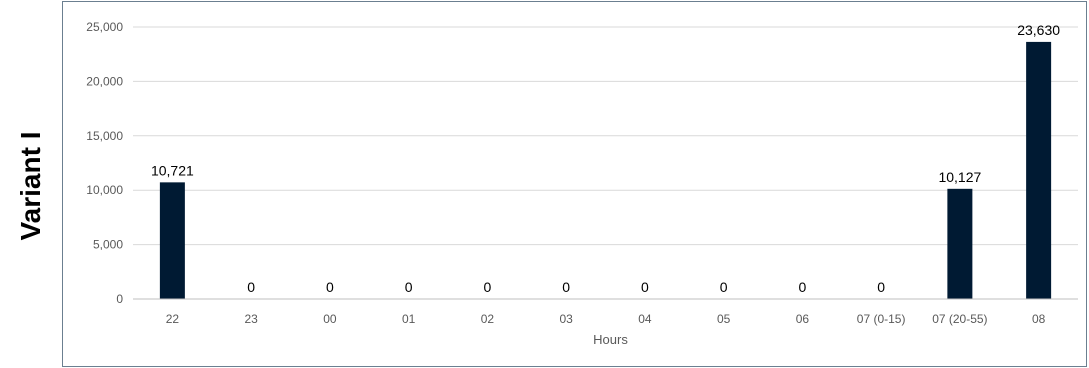  Describe the element at coordinates (104, 136) in the screenshot. I see `y-tick-label: 15,000` at that location.